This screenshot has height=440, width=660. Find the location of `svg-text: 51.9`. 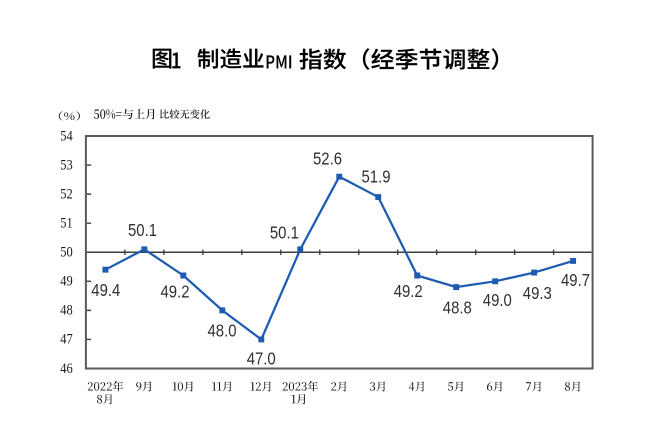

svg-text: 51.9 is located at coordinates (376, 177).